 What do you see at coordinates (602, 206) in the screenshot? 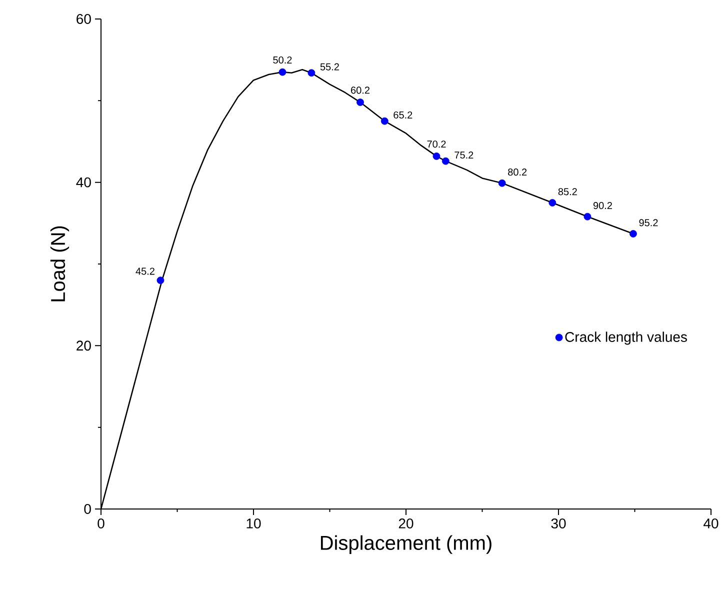
I see `annotation: 90.2` at bounding box center [602, 206].